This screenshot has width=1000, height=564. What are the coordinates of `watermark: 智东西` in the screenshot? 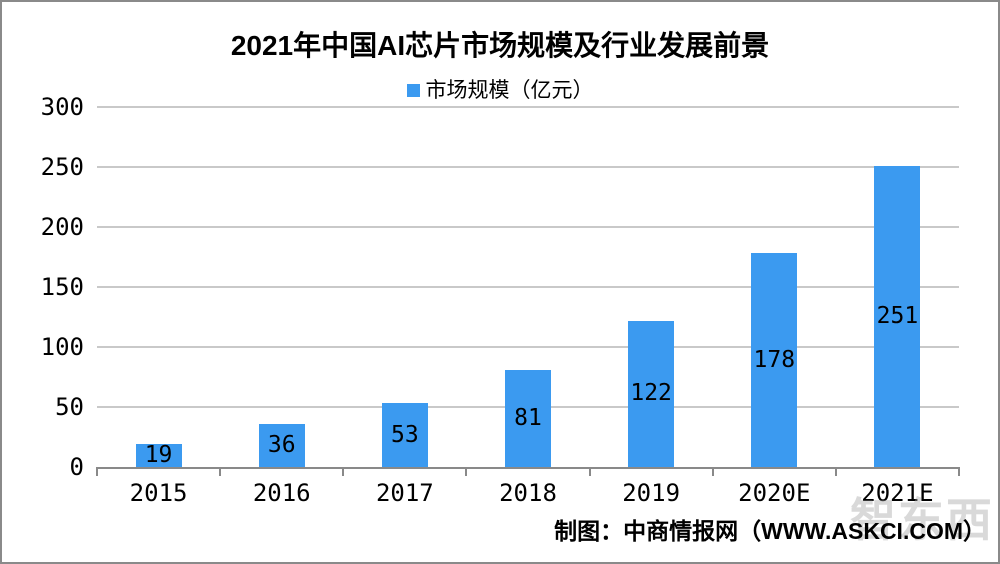 It's located at (922, 520).